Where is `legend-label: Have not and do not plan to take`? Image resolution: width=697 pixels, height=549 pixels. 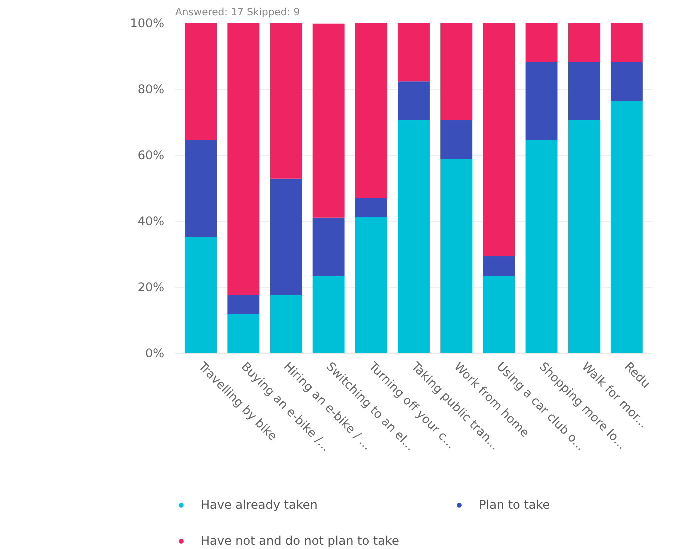 legend-label: Have not and do not plan to take is located at coordinates (300, 541).